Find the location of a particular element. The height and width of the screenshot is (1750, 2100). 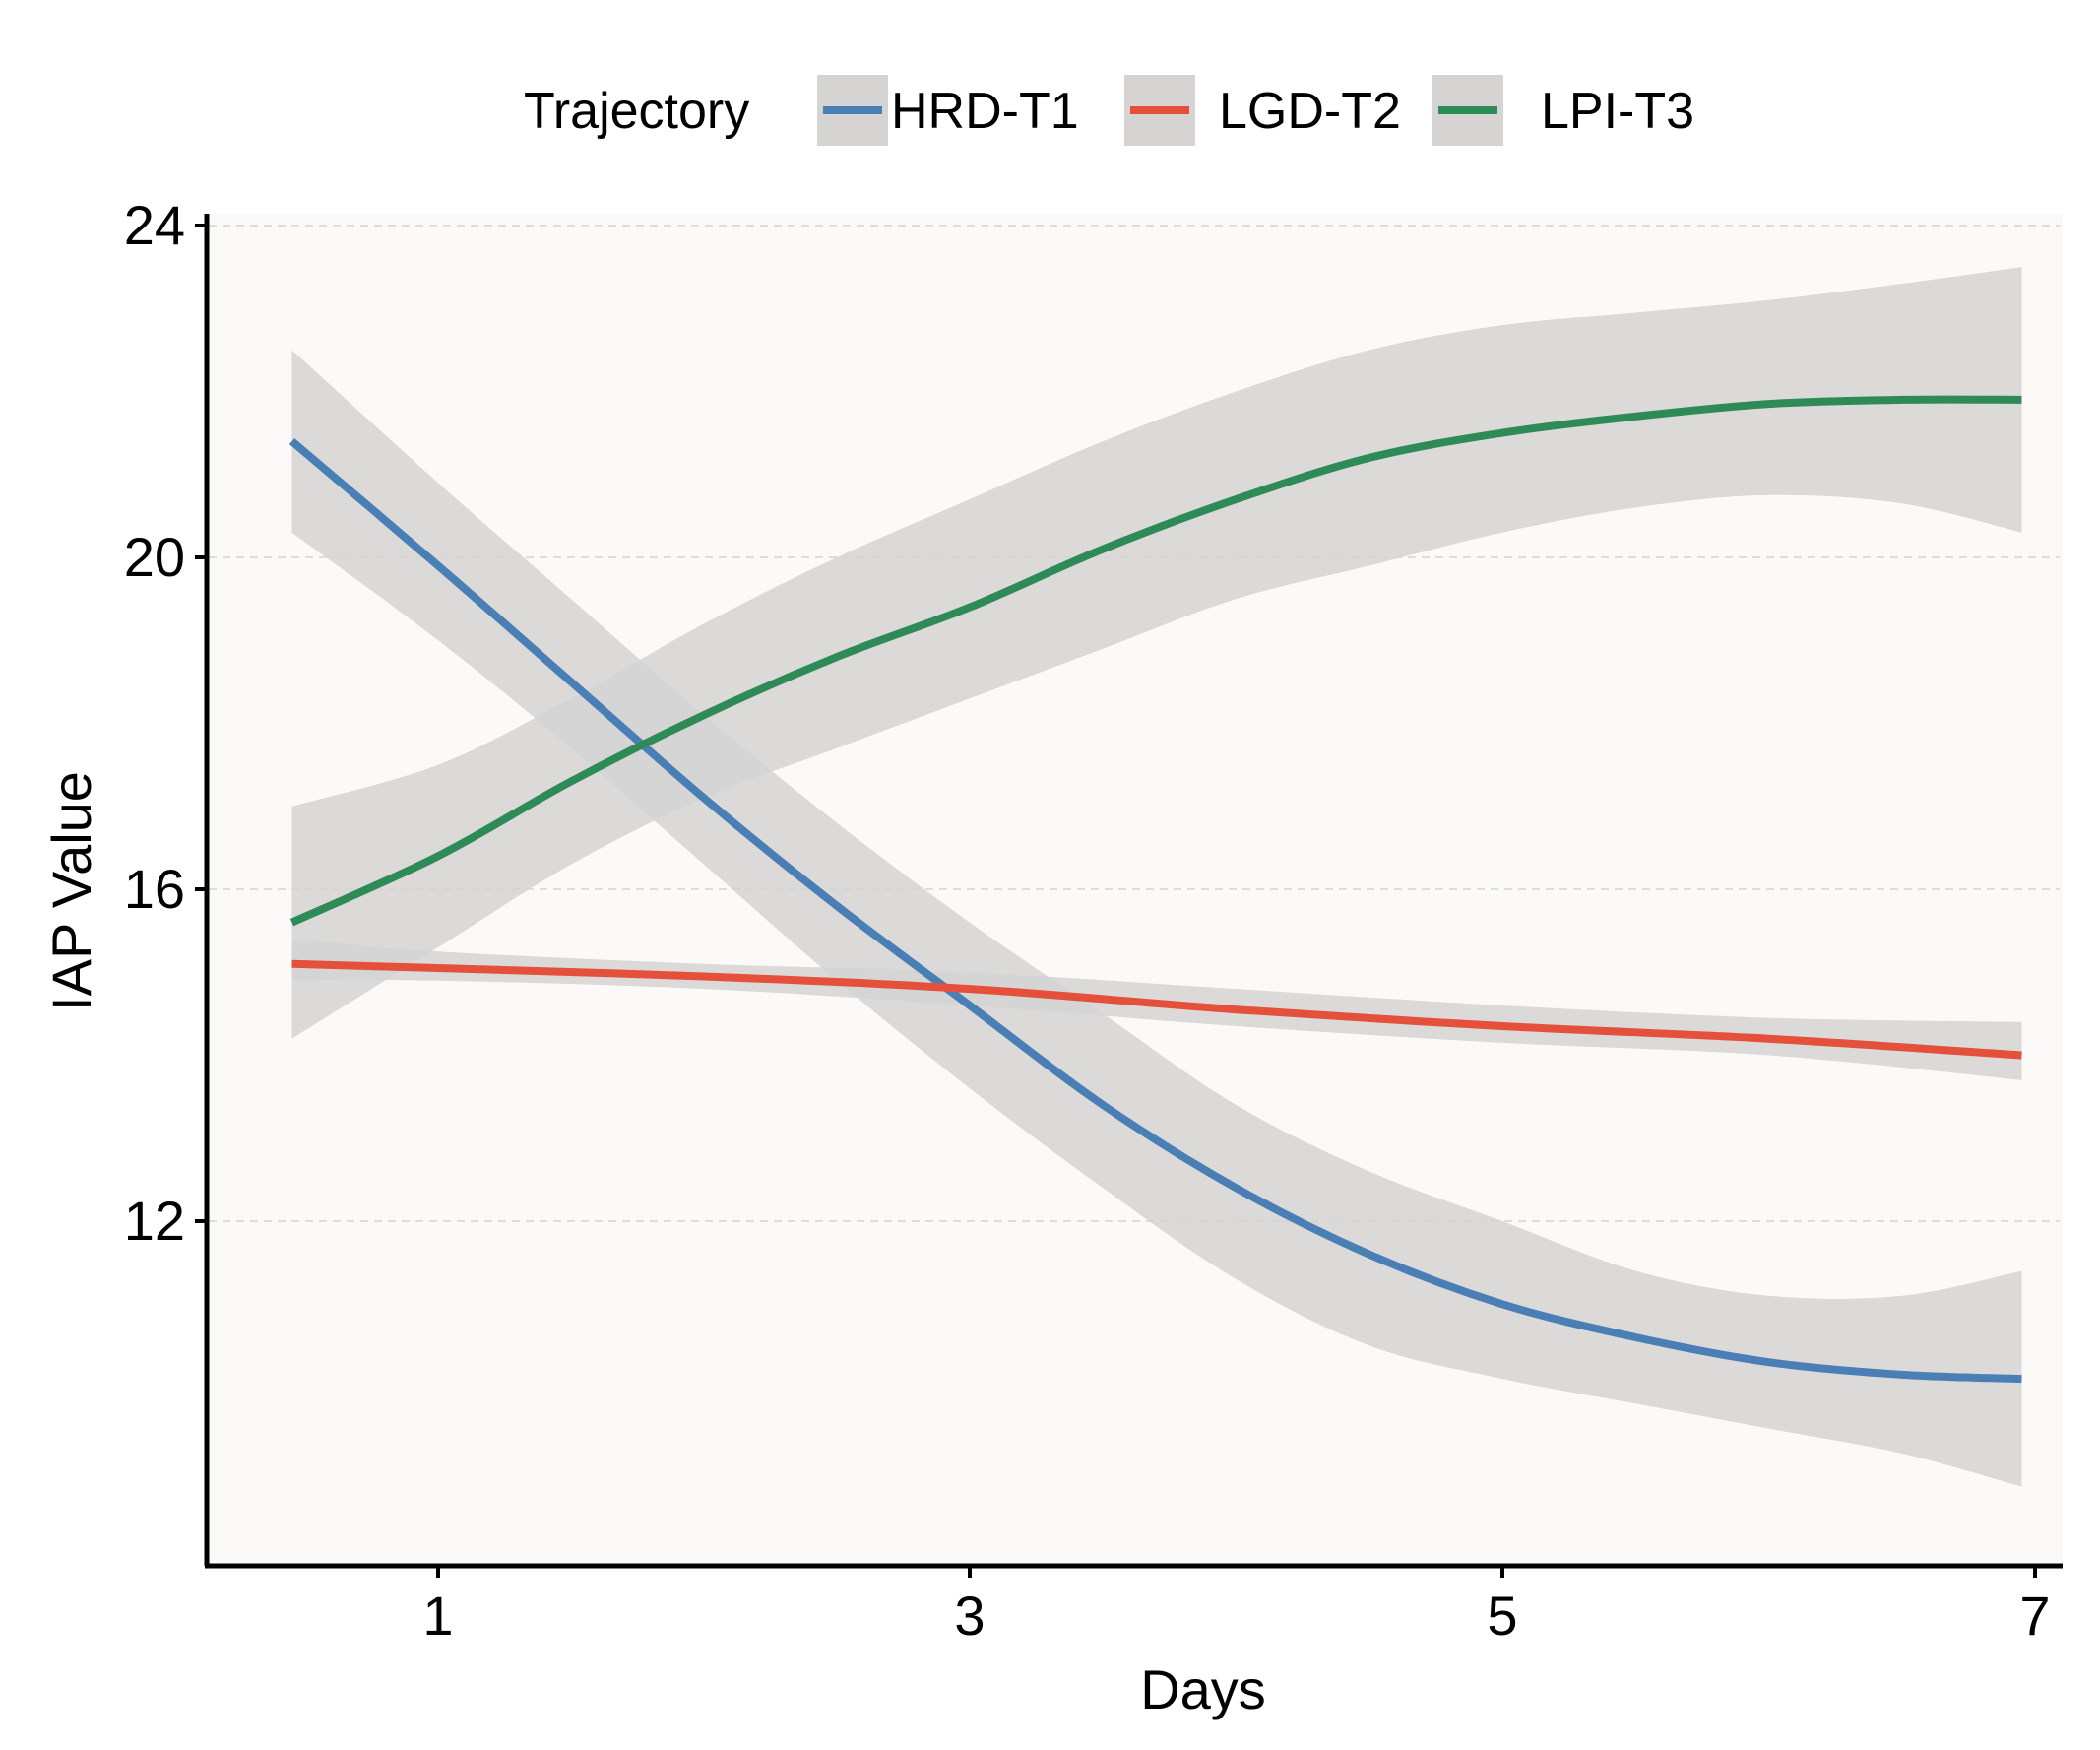

x-axis-label: Days is located at coordinates (1203, 1689).